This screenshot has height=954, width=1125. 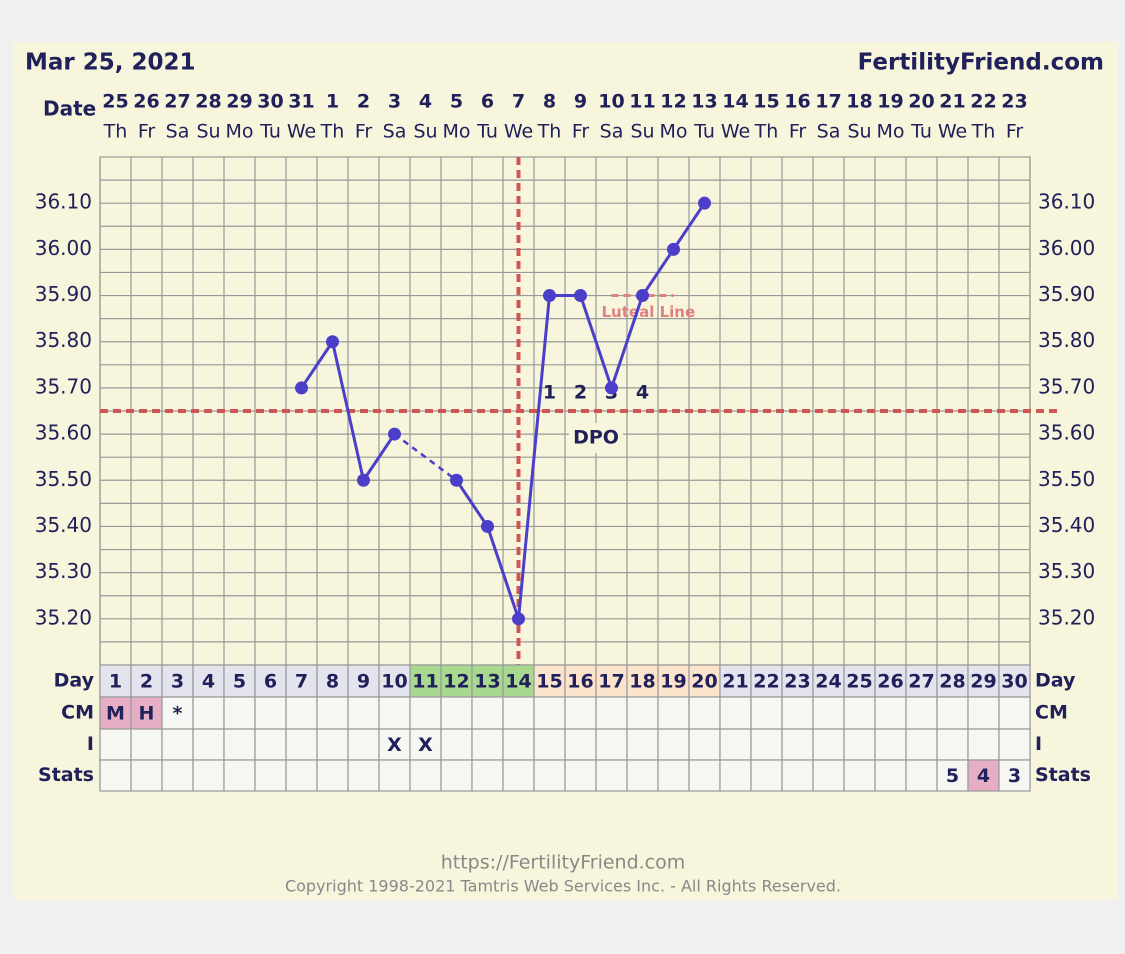 I want to click on categories-cell: 25, so click(x=859, y=682).